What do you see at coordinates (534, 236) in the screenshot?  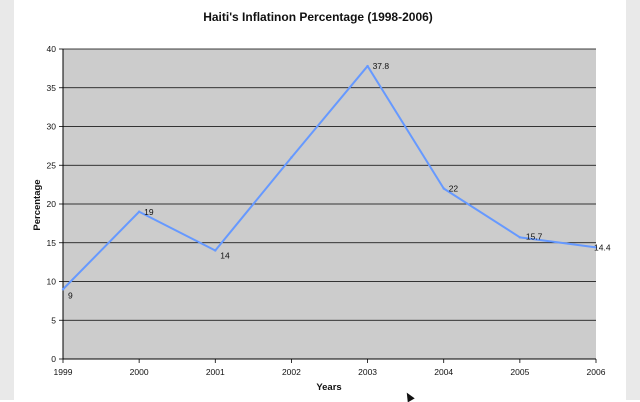 I see `data-label: 15.7` at bounding box center [534, 236].